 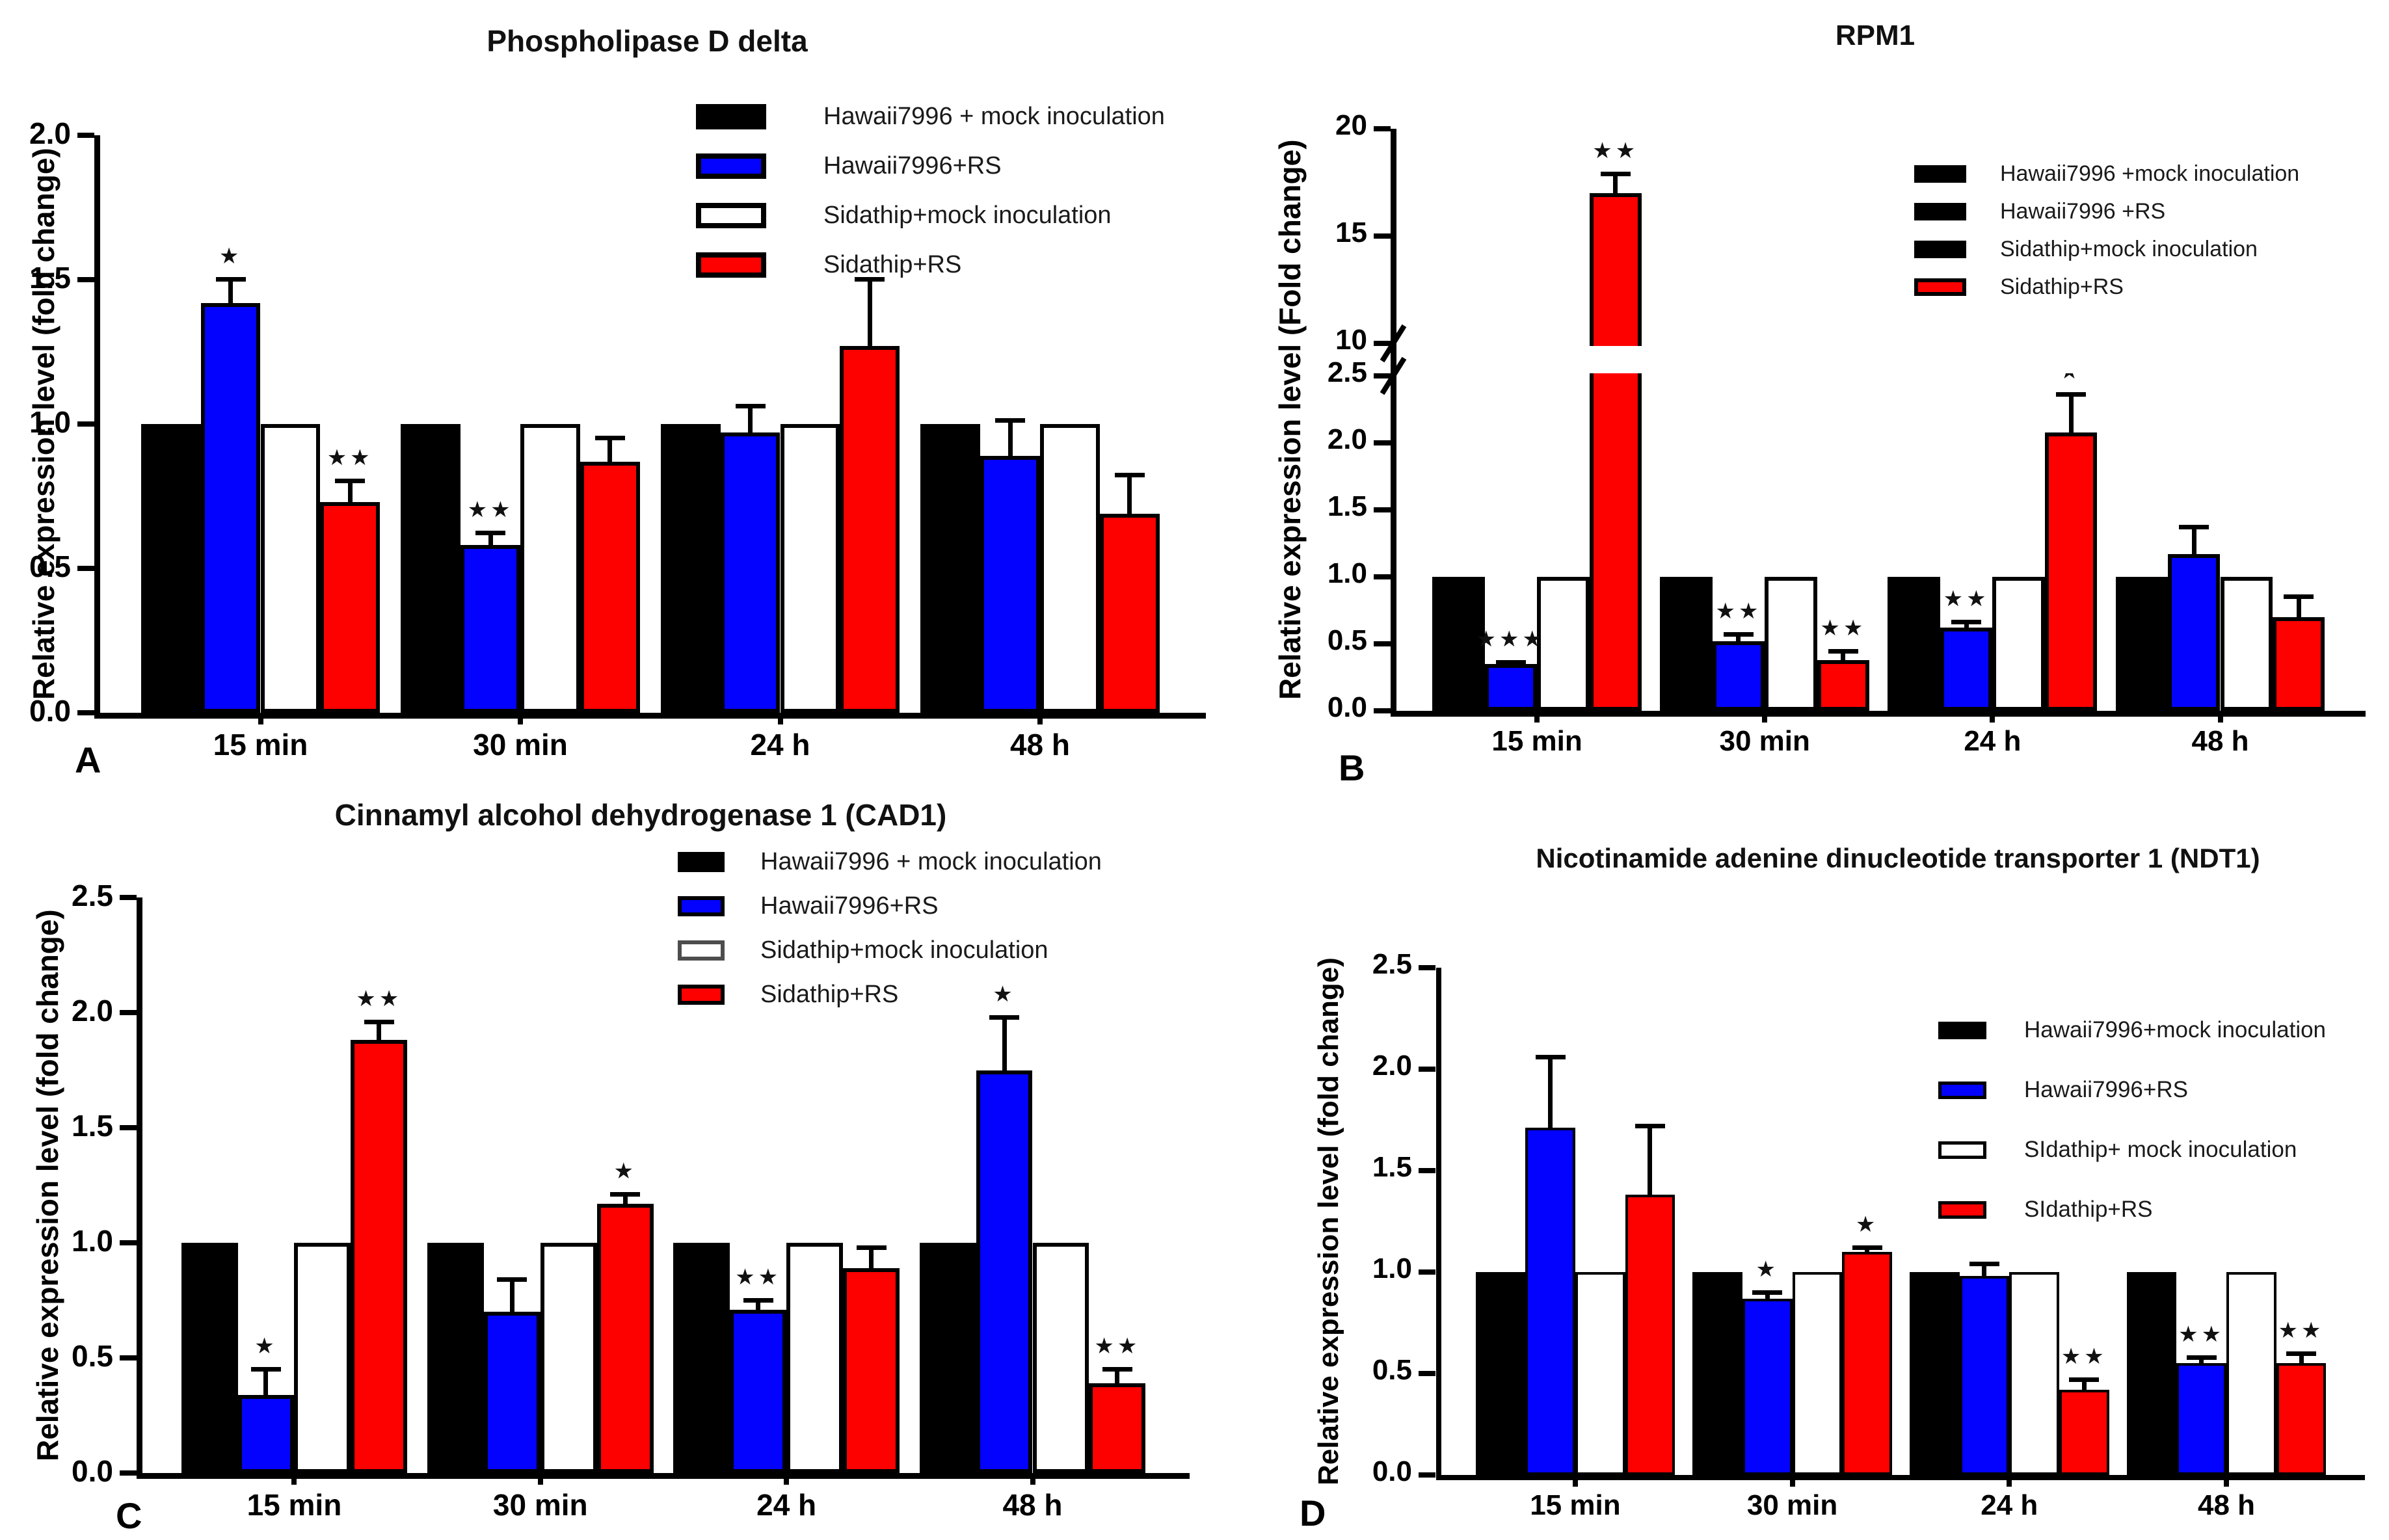 I want to click on legend-item: Hawaii7996+mock inoculation, so click(x=2132, y=1030).